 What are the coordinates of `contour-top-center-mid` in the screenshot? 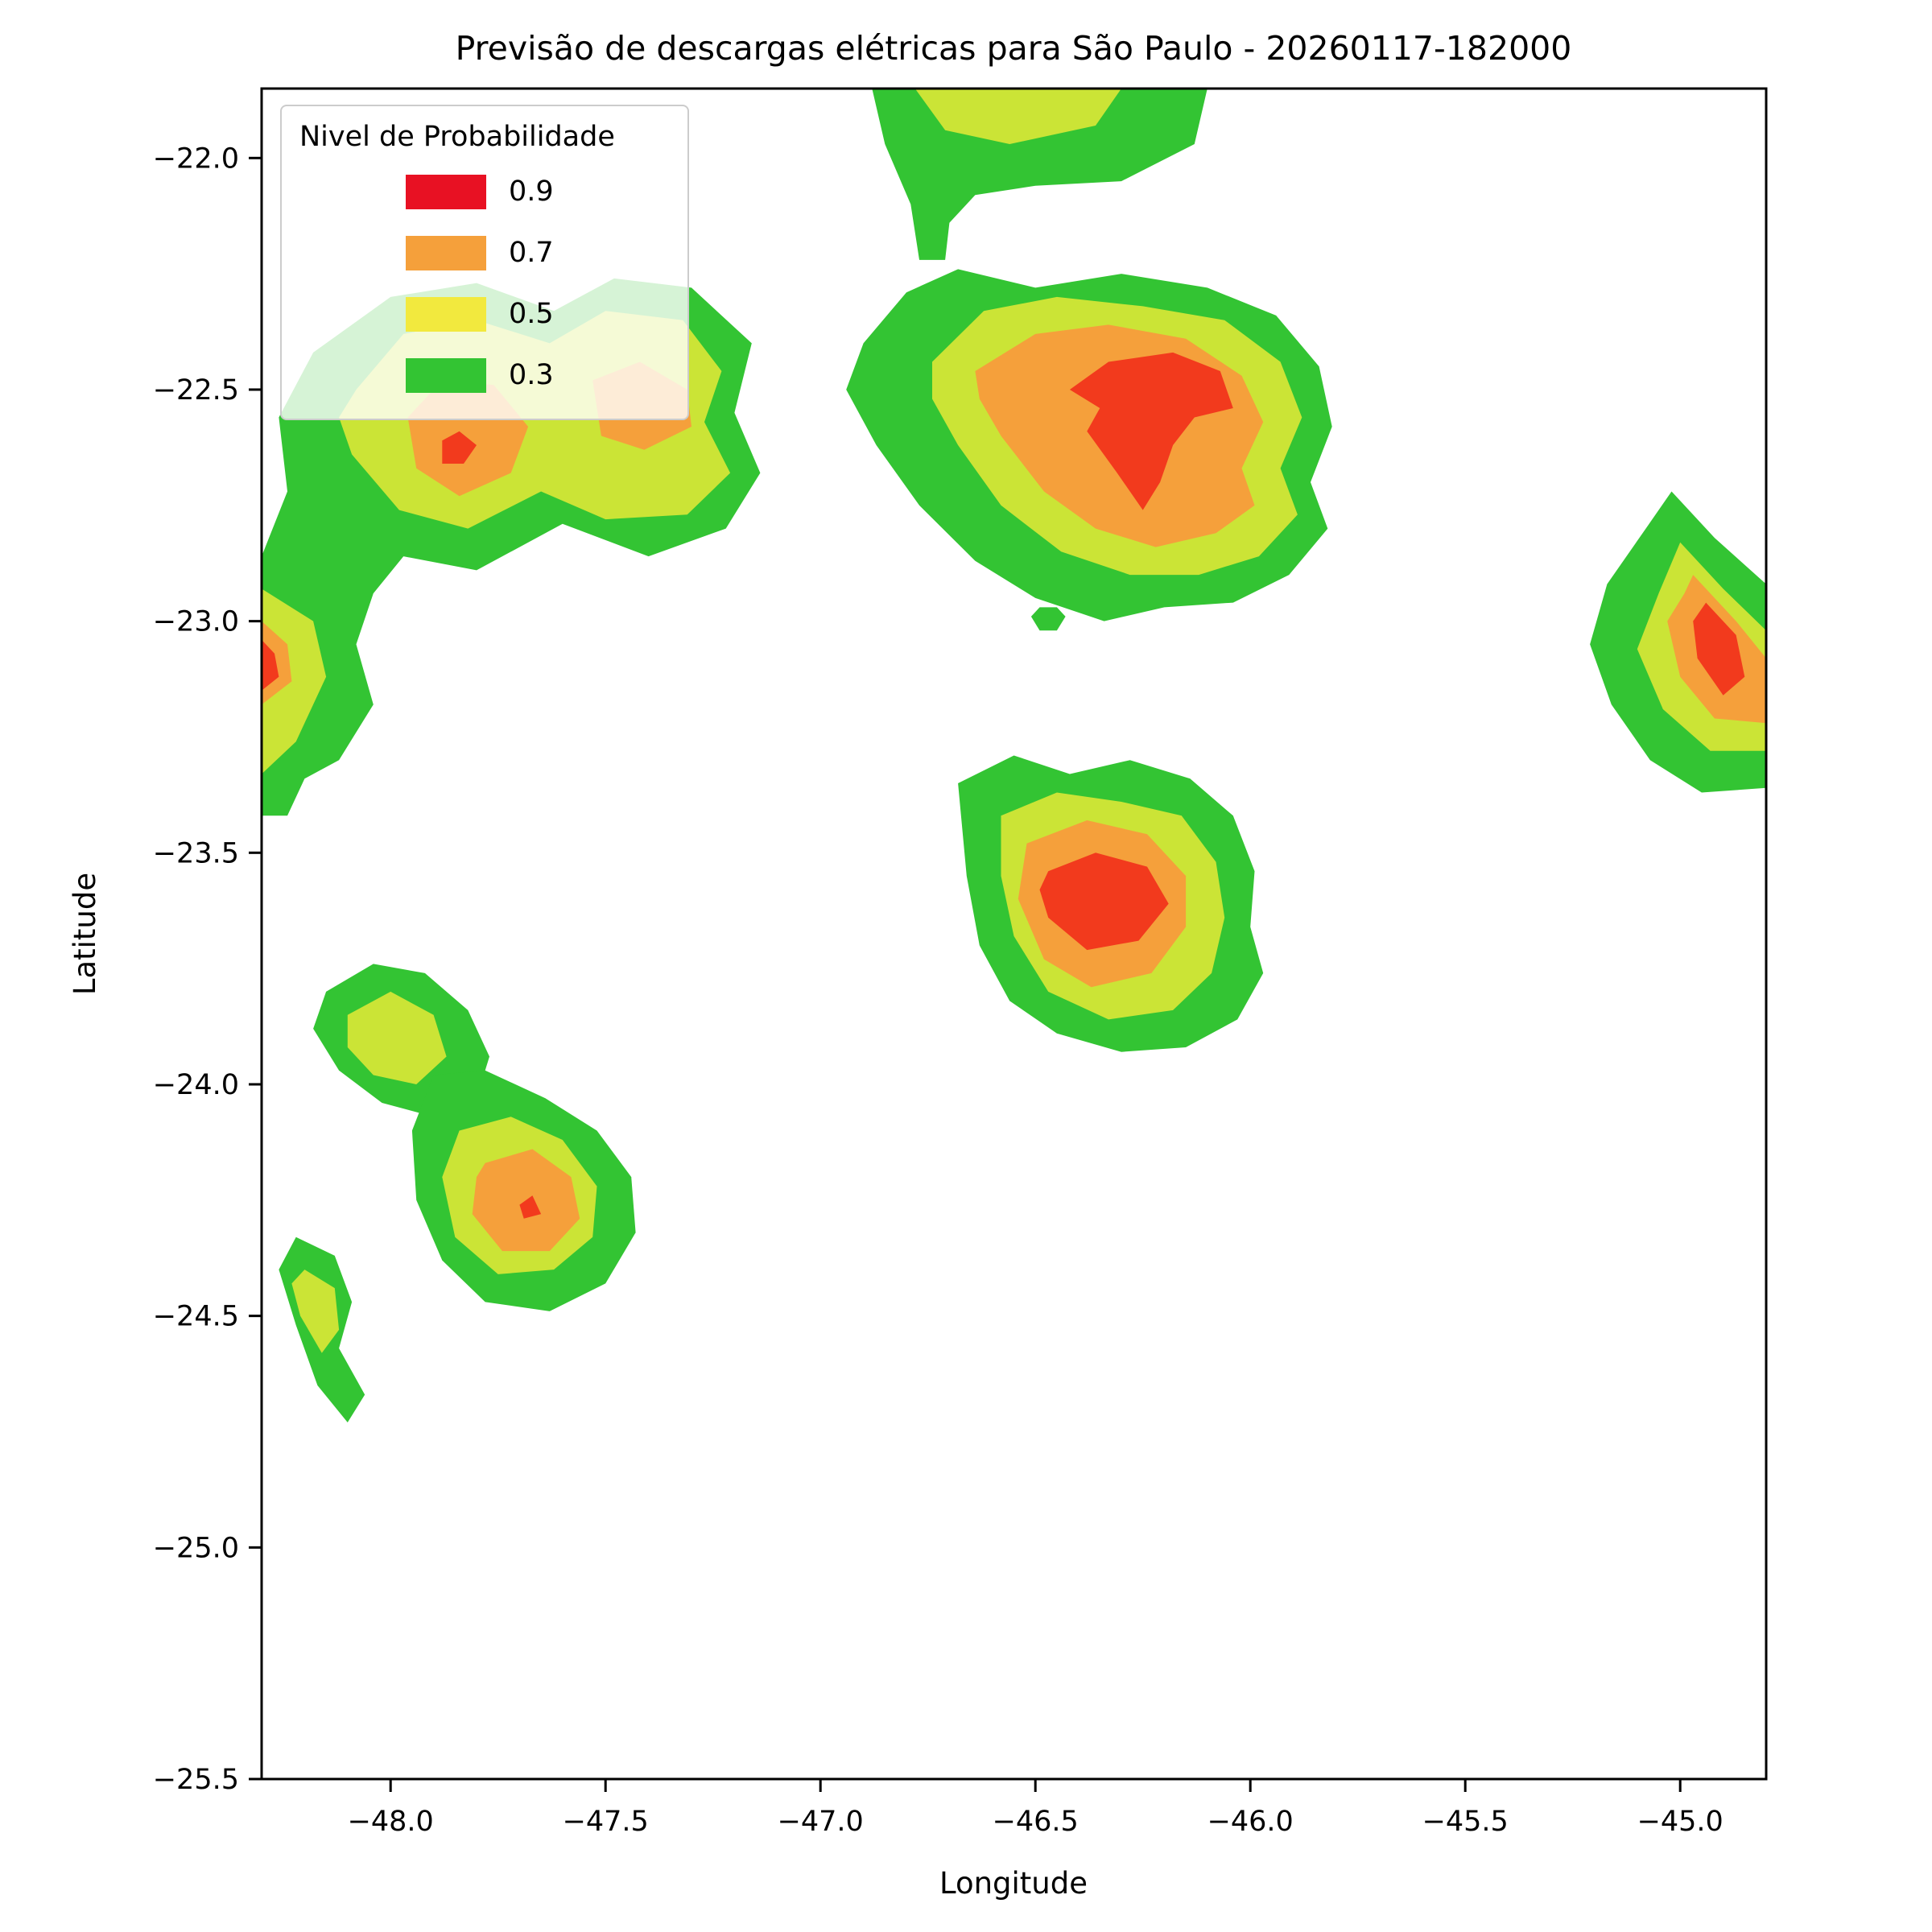 It's located at (1017, 116).